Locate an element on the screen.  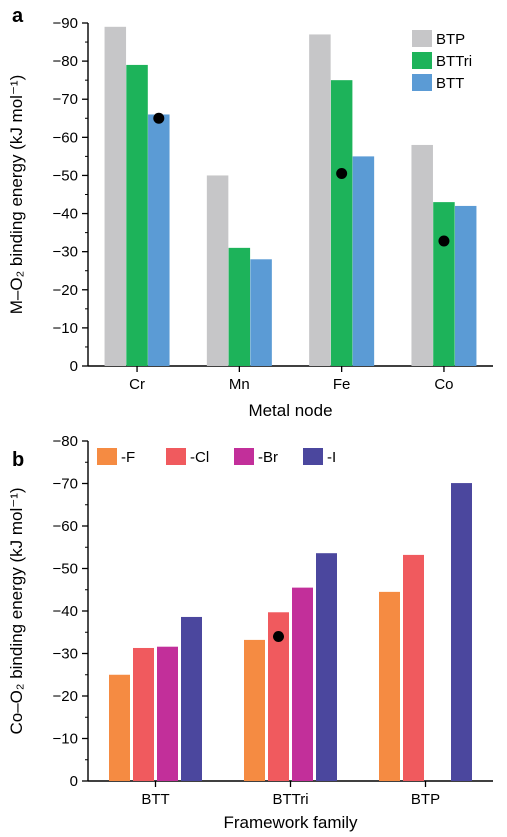
bar-btp-i is located at coordinates (461, 632).